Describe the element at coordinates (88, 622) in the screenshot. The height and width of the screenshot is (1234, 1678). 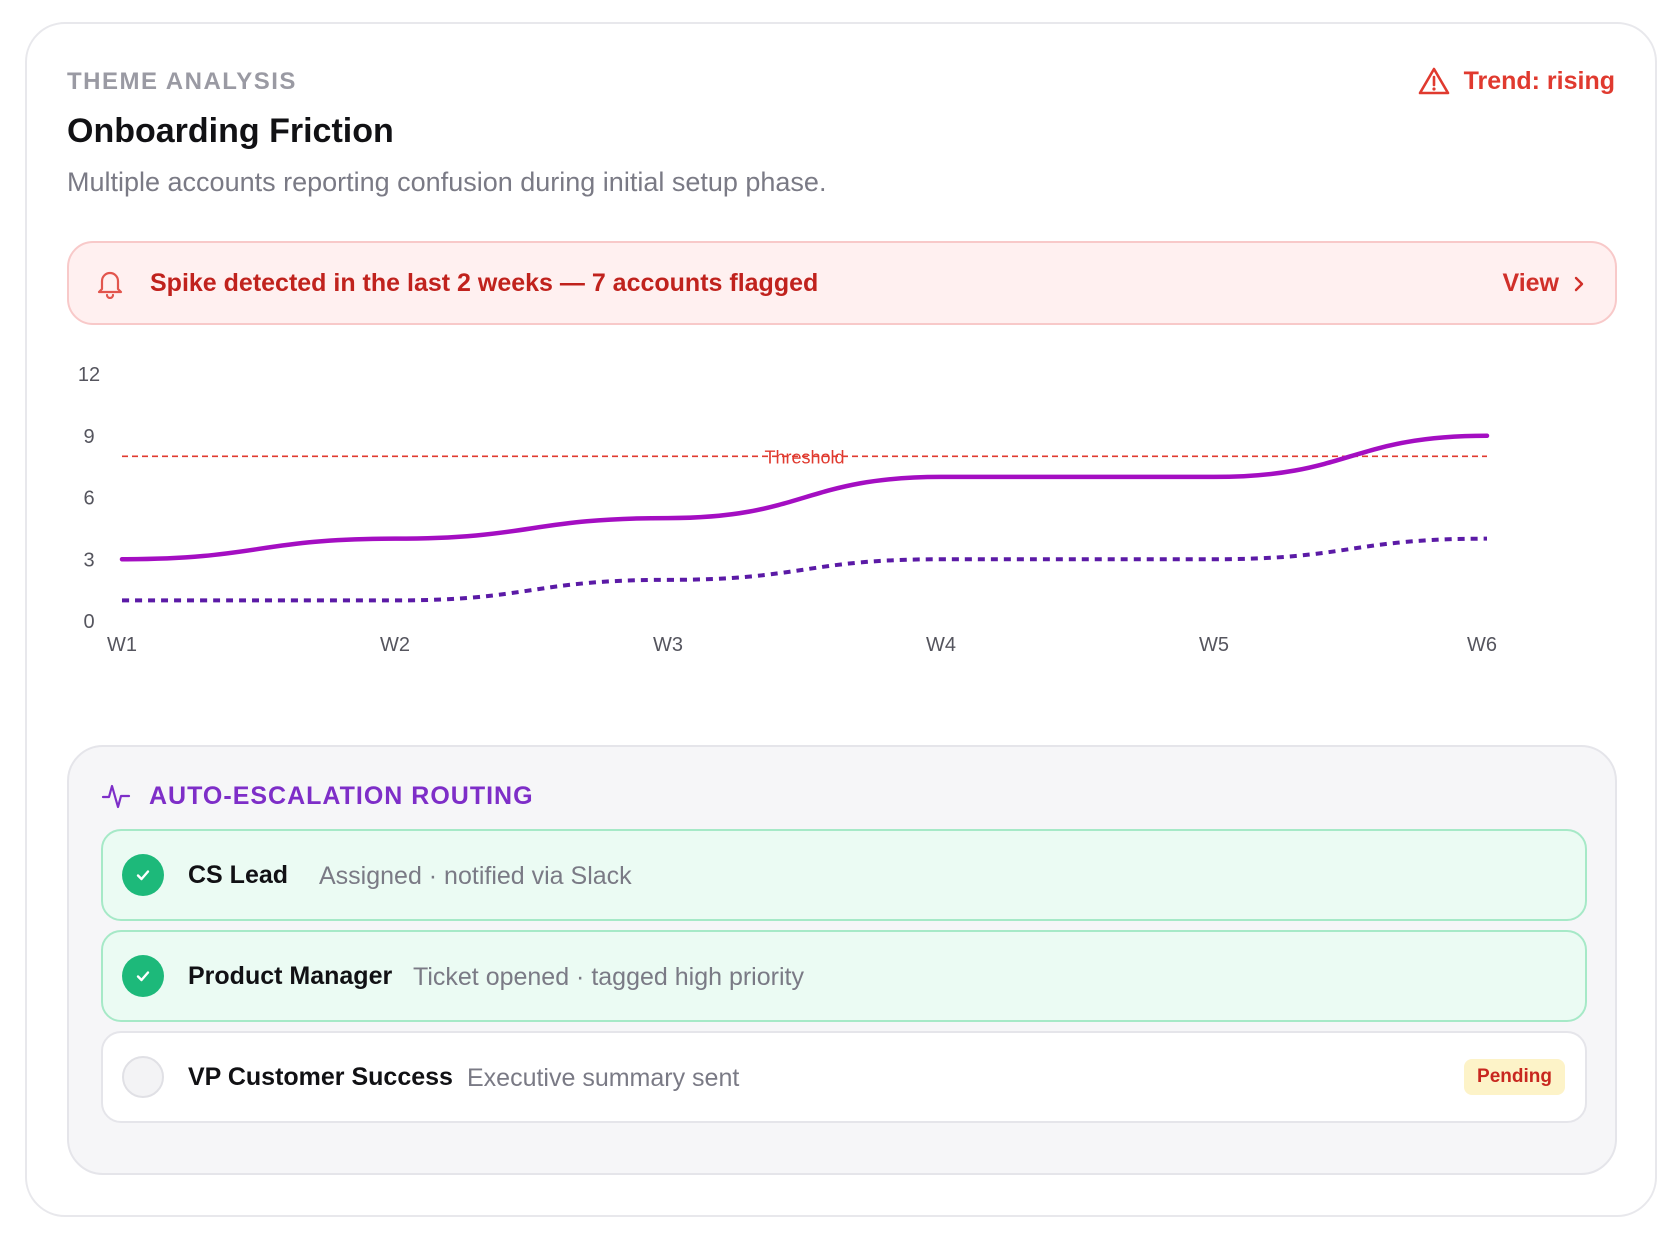
I see `y-tick-label: 0` at that location.